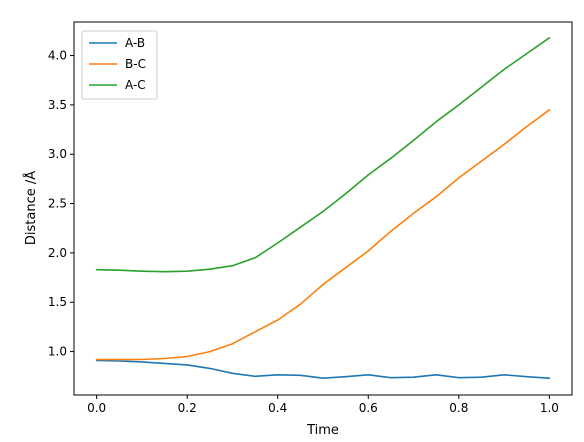 This screenshot has width=584, height=442. Describe the element at coordinates (135, 43) in the screenshot. I see `legend-label-a-b: A-B` at that location.